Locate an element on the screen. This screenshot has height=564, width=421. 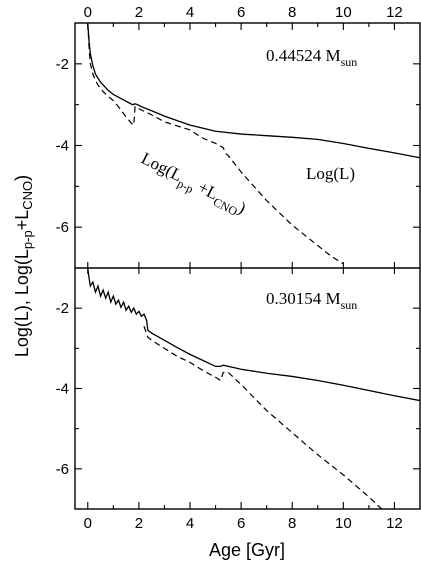
x-tick-label-bottom-12: 12 is located at coordinates (394, 523).